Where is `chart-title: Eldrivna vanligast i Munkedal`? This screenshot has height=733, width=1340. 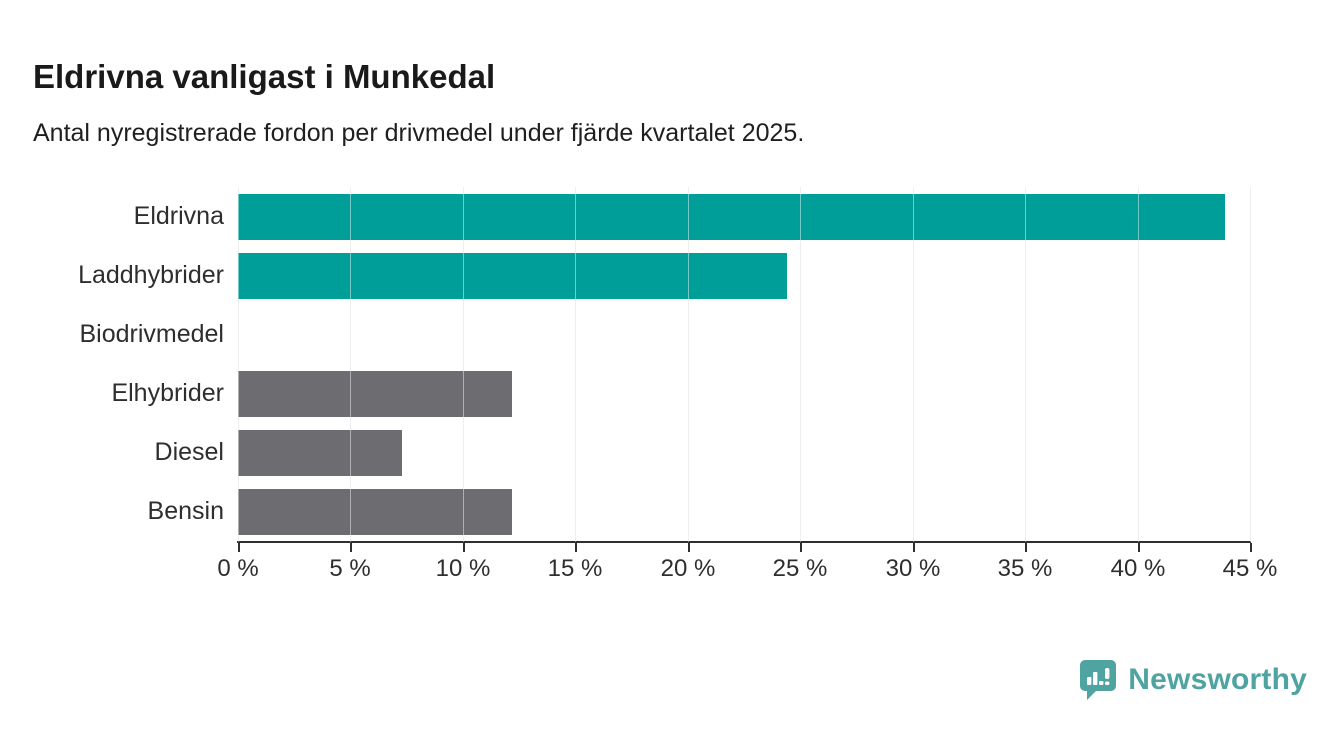 chart-title: Eldrivna vanligast i Munkedal is located at coordinates (264, 77).